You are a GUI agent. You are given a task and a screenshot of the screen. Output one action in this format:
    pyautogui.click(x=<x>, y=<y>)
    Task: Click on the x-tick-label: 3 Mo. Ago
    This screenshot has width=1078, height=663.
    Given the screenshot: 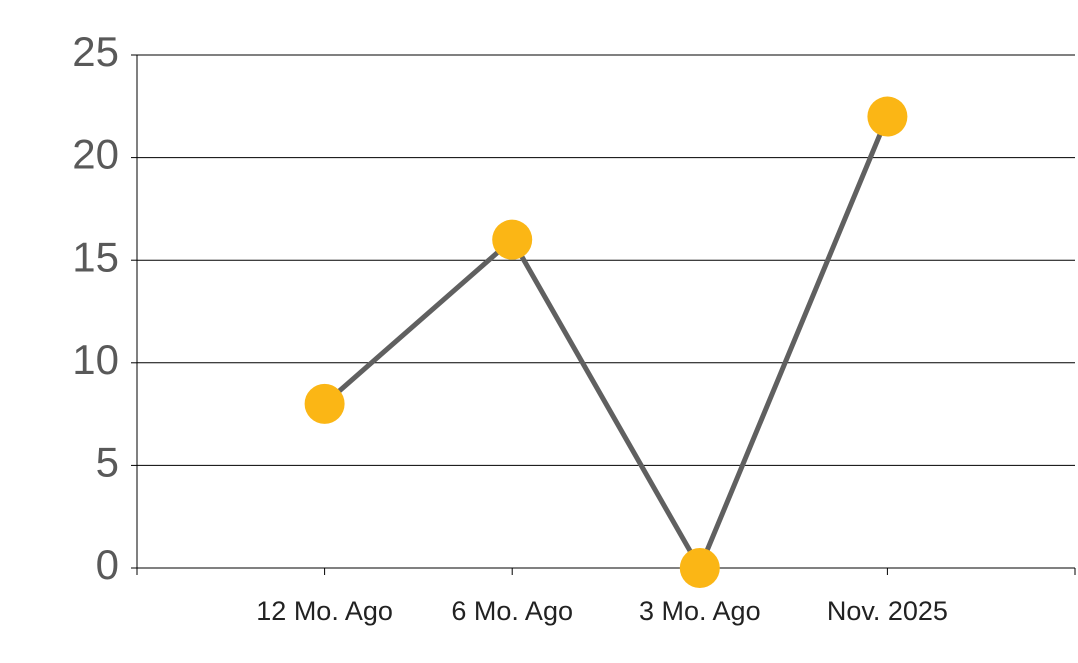 What is the action you would take?
    pyautogui.click(x=700, y=611)
    